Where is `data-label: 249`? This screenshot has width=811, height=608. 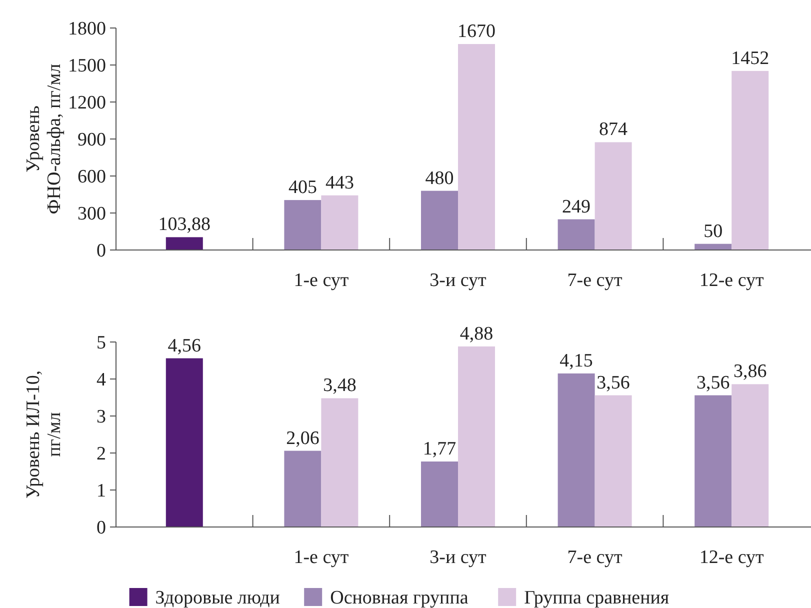 data-label: 249 is located at coordinates (576, 207).